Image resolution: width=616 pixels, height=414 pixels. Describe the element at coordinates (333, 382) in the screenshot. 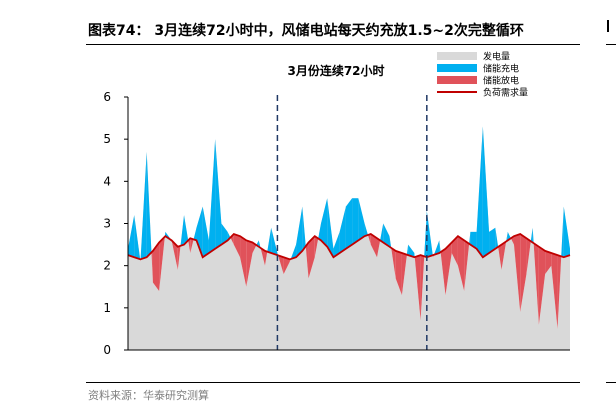

I see `source-rule` at that location.